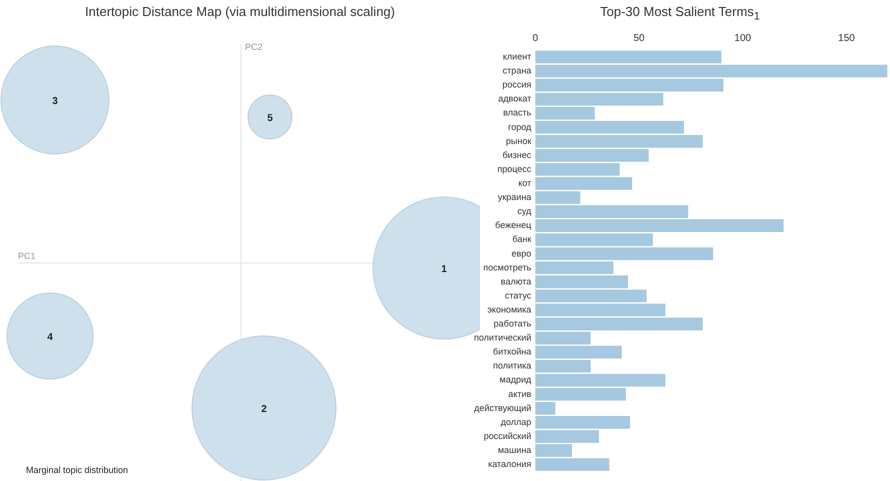 The image size is (890, 481). What do you see at coordinates (50, 337) in the screenshot?
I see `text: 4` at bounding box center [50, 337].